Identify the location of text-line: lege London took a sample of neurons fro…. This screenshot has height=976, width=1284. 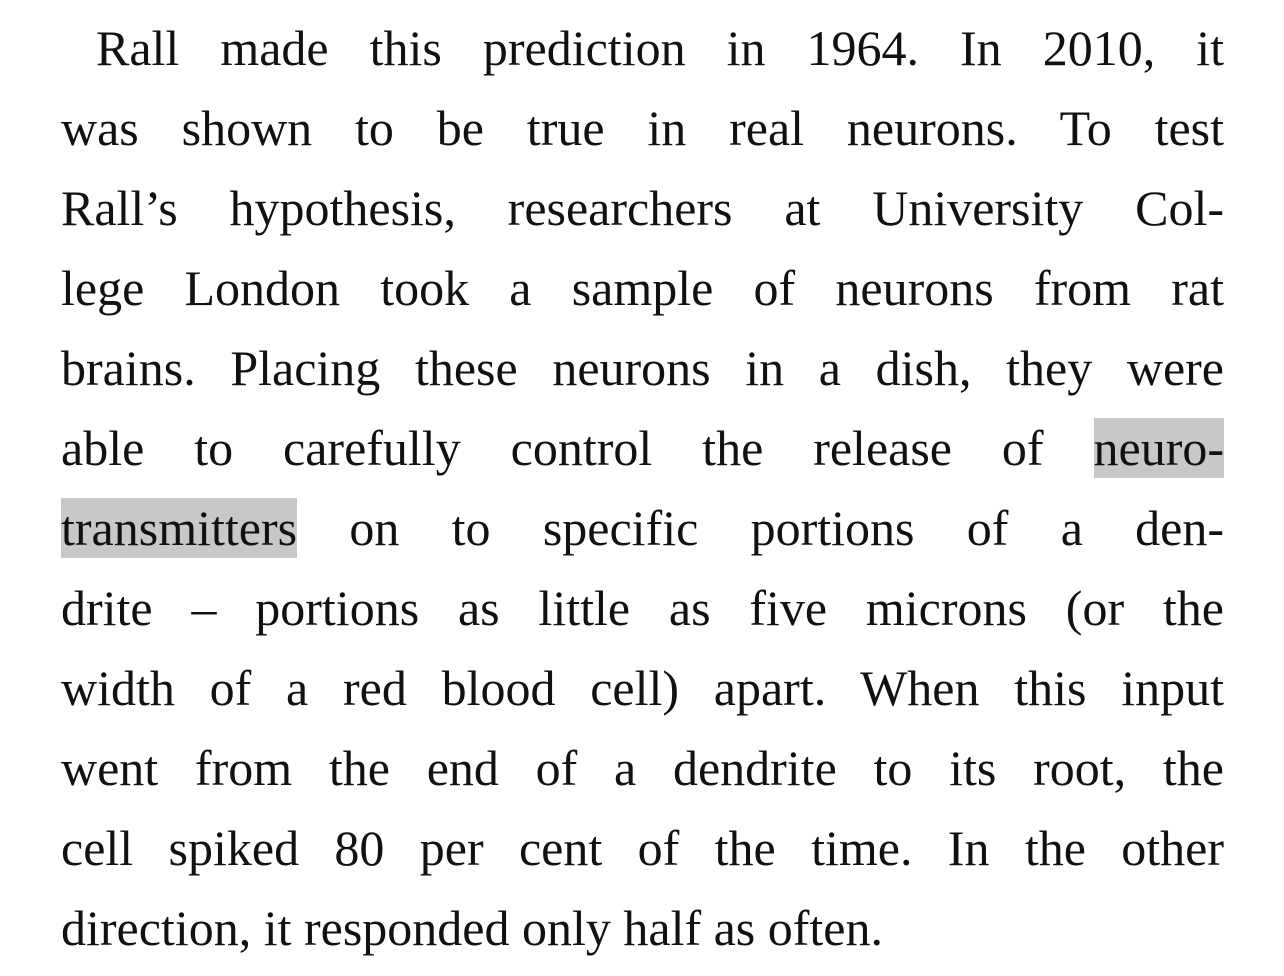
(642, 288).